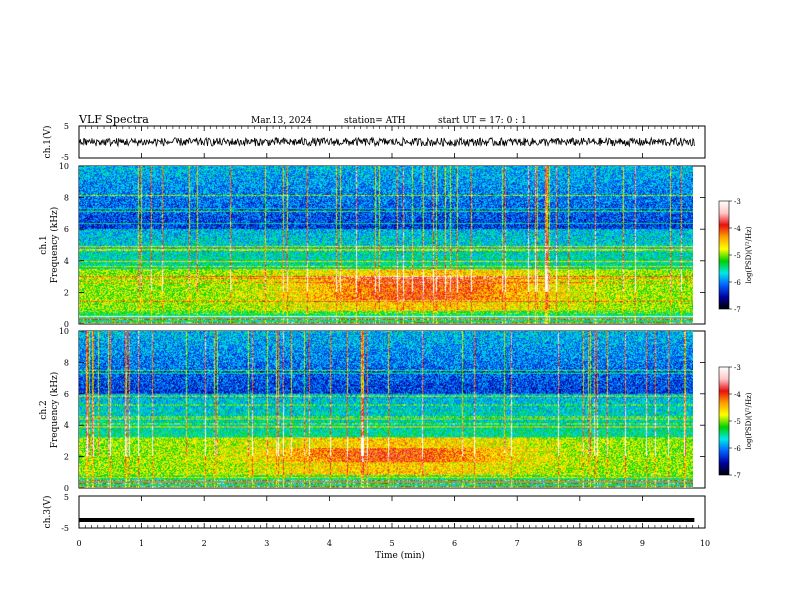 This screenshot has width=792, height=612. Describe the element at coordinates (66, 457) in the screenshot. I see `ch2-ytick-label: 2` at that location.